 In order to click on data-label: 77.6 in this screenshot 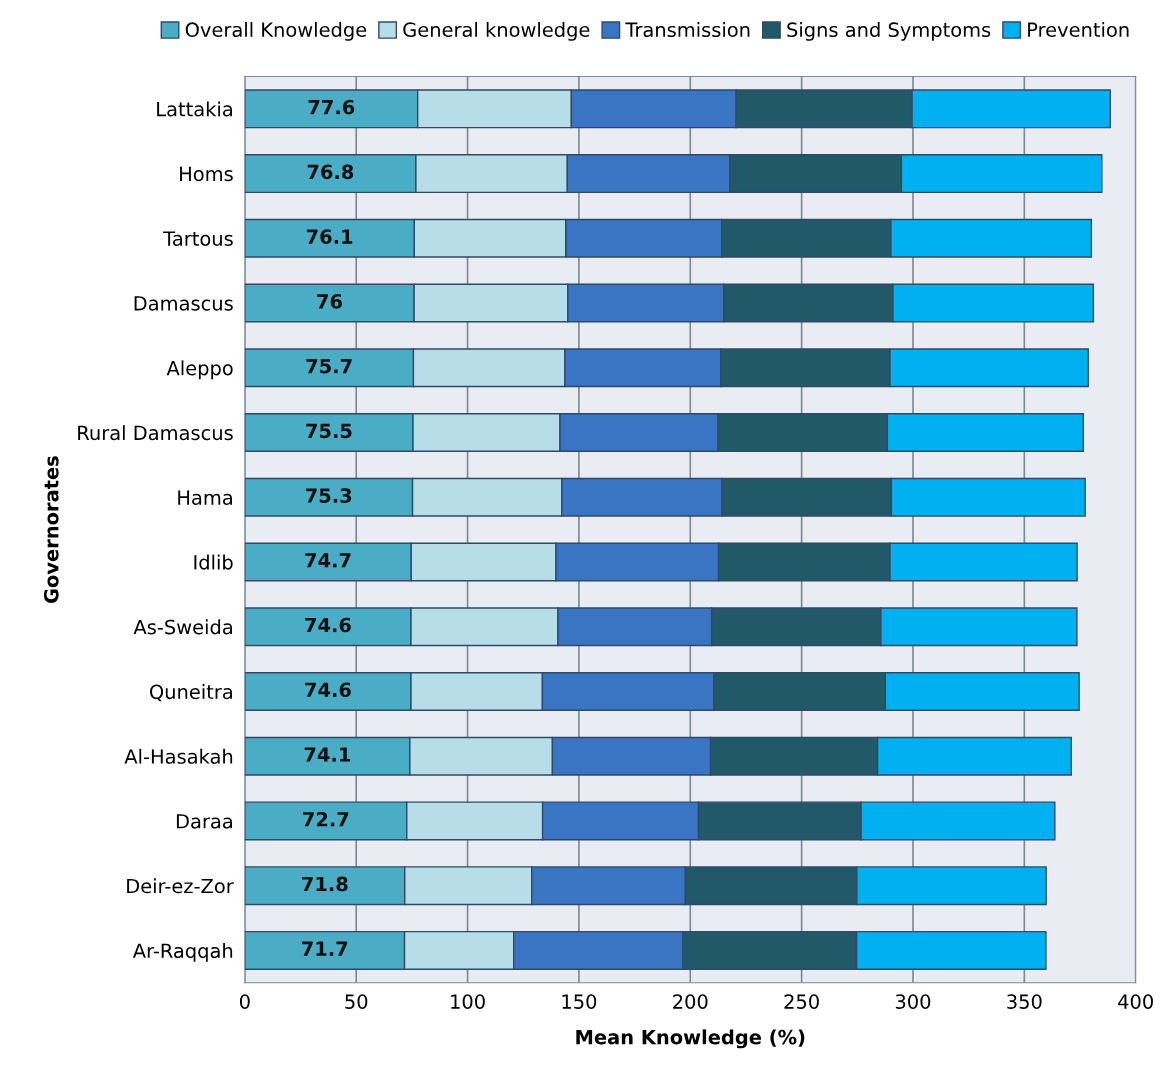, I will do `click(331, 107)`.